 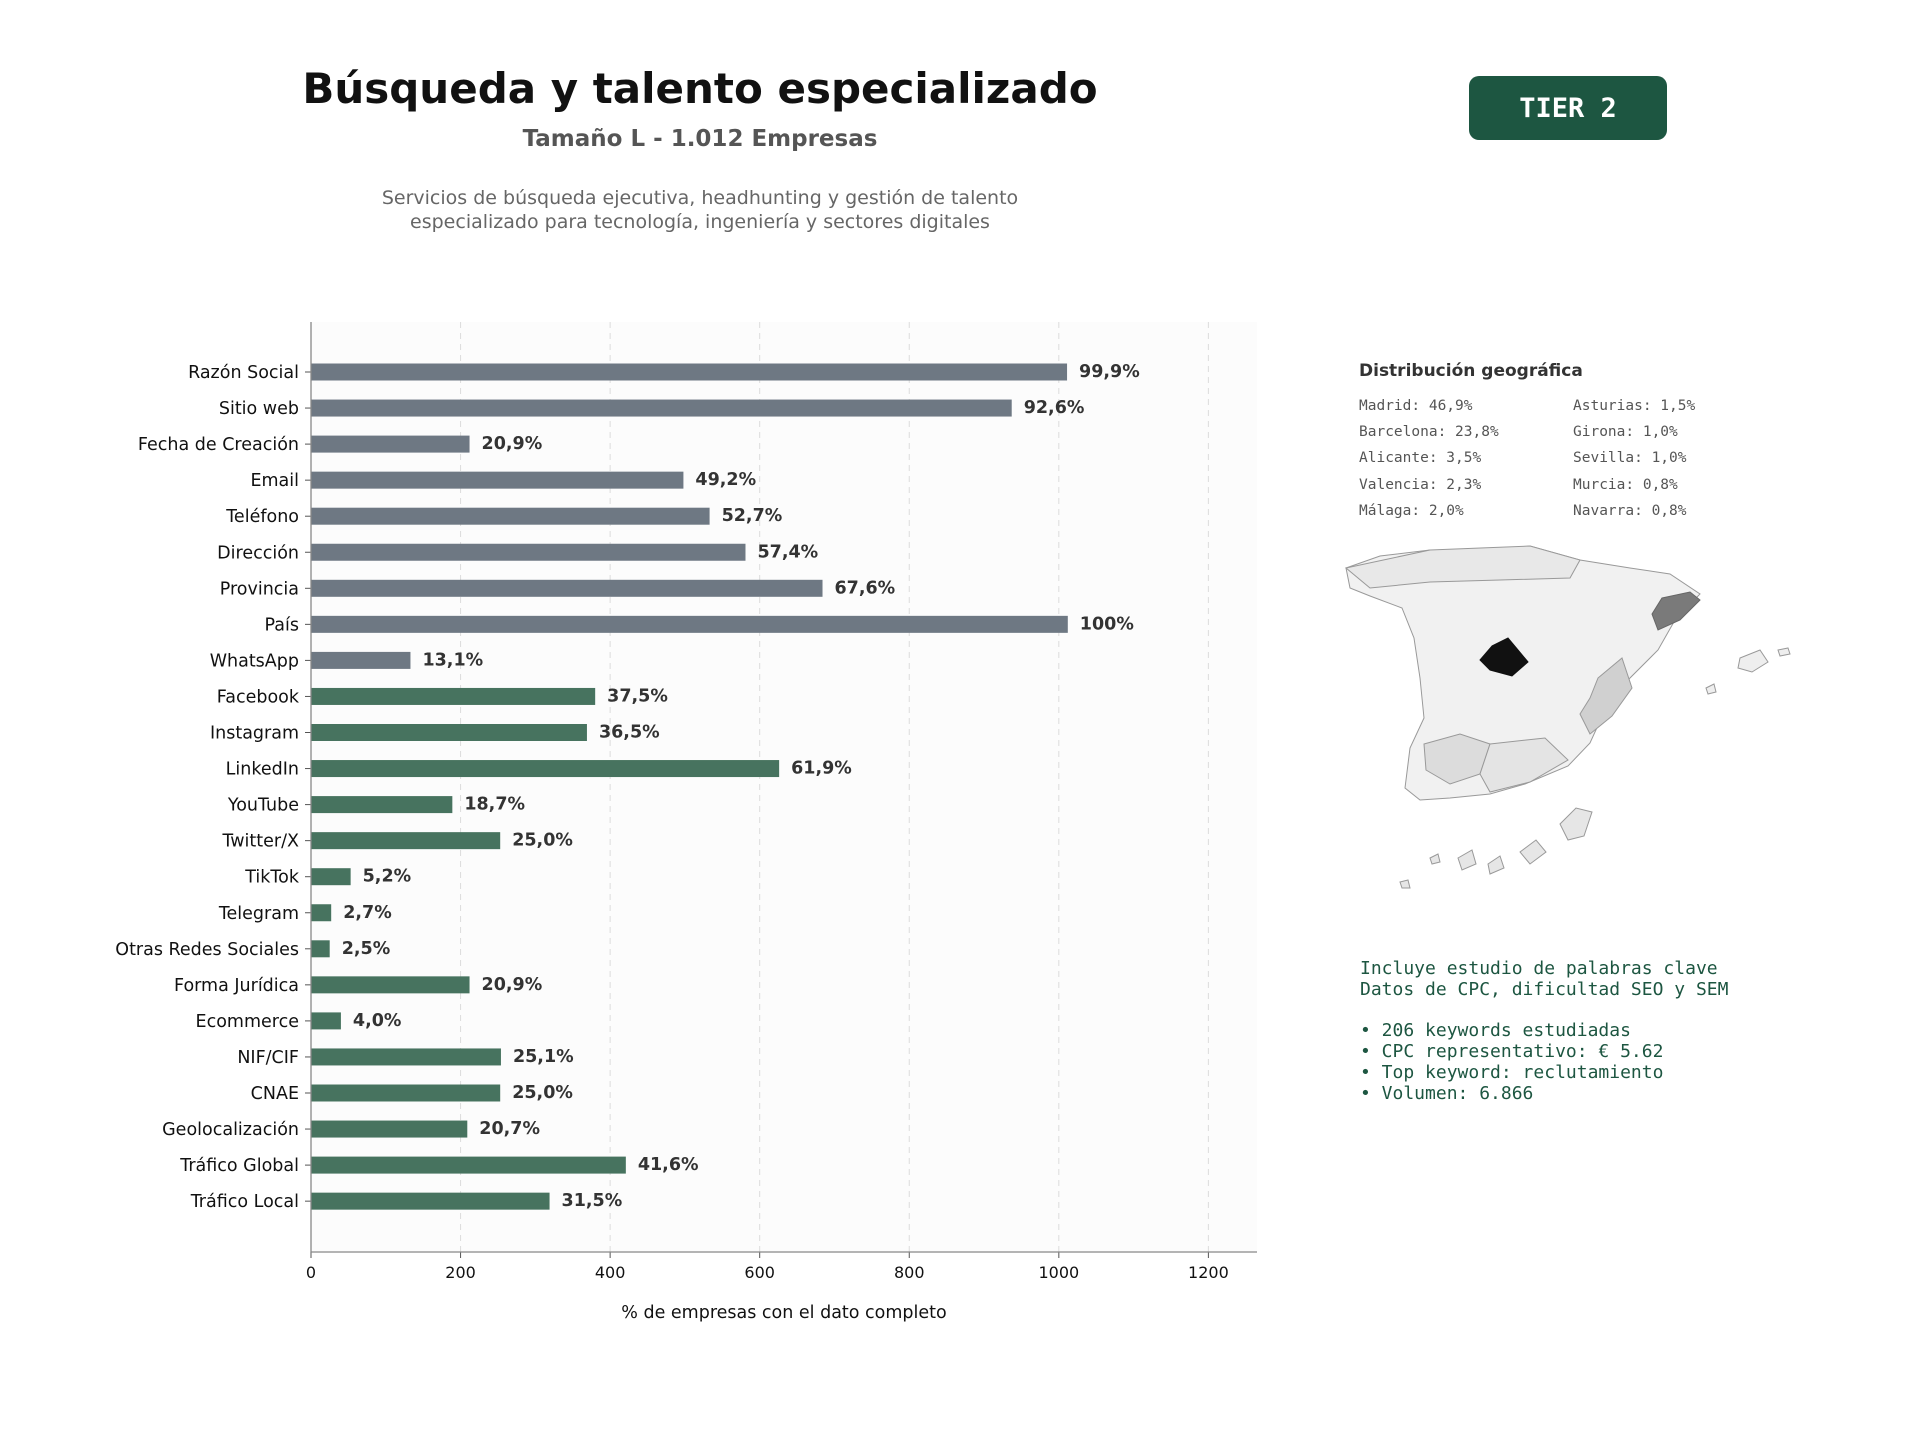 I want to click on category-label: Razón Social, so click(x=243, y=373).